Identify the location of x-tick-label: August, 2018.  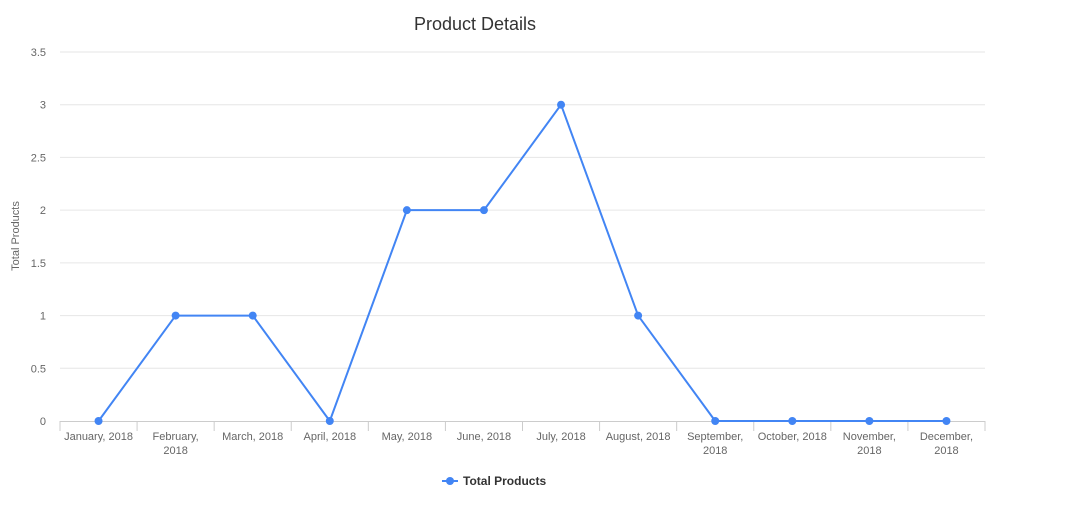
(638, 437).